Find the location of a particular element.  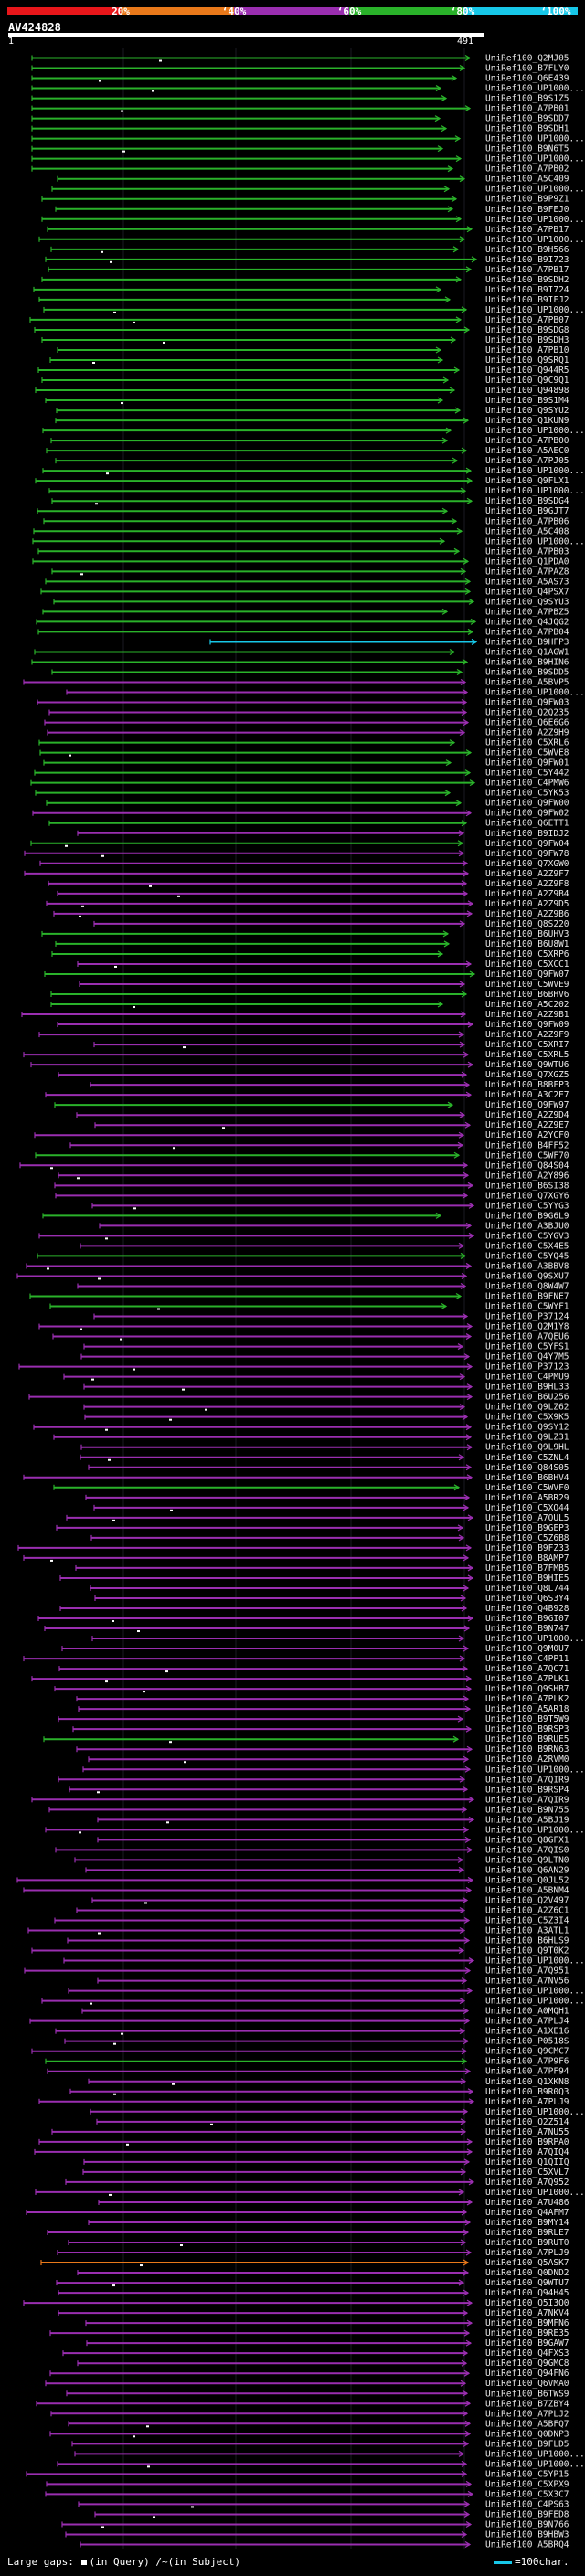

hit-label: UniRef100_Q7XGY6 is located at coordinates (527, 1196).